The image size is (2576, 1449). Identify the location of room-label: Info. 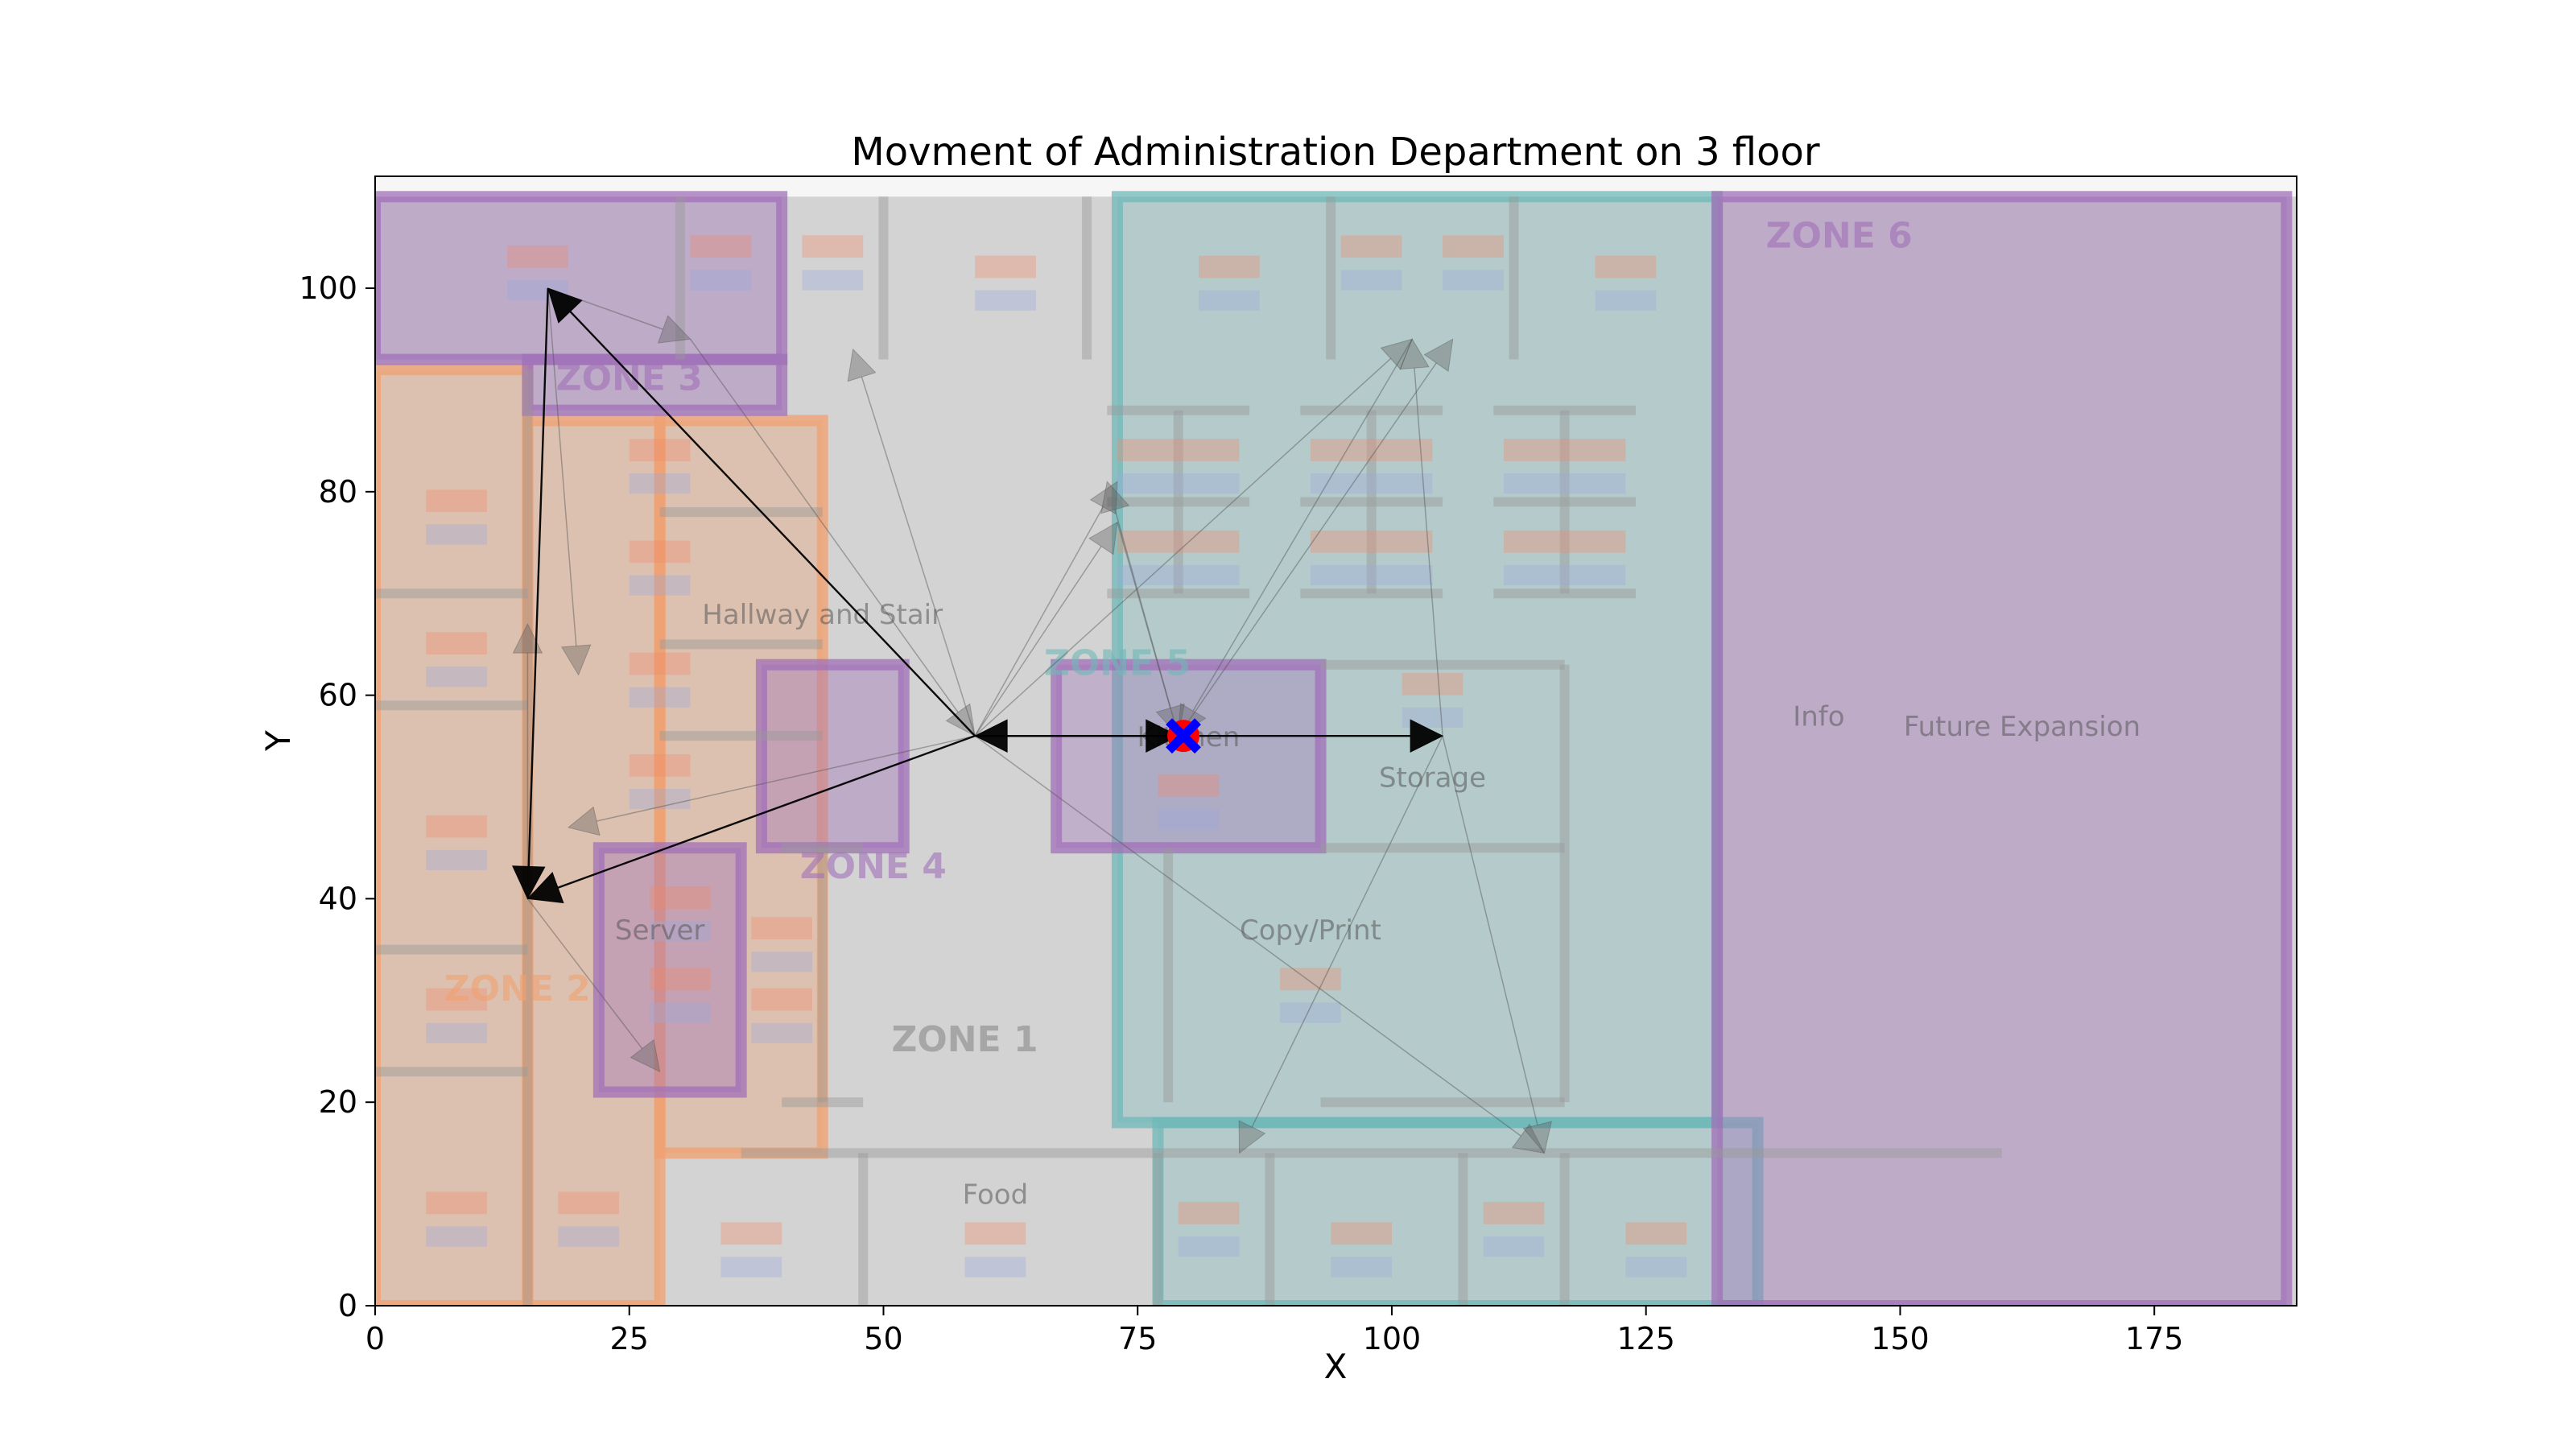
(1818, 717).